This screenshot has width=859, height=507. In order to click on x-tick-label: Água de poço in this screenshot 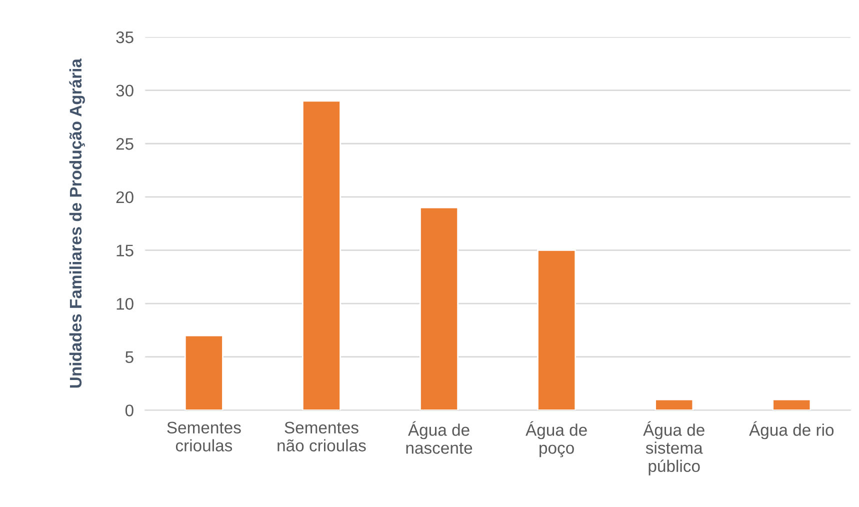, I will do `click(556, 439)`.